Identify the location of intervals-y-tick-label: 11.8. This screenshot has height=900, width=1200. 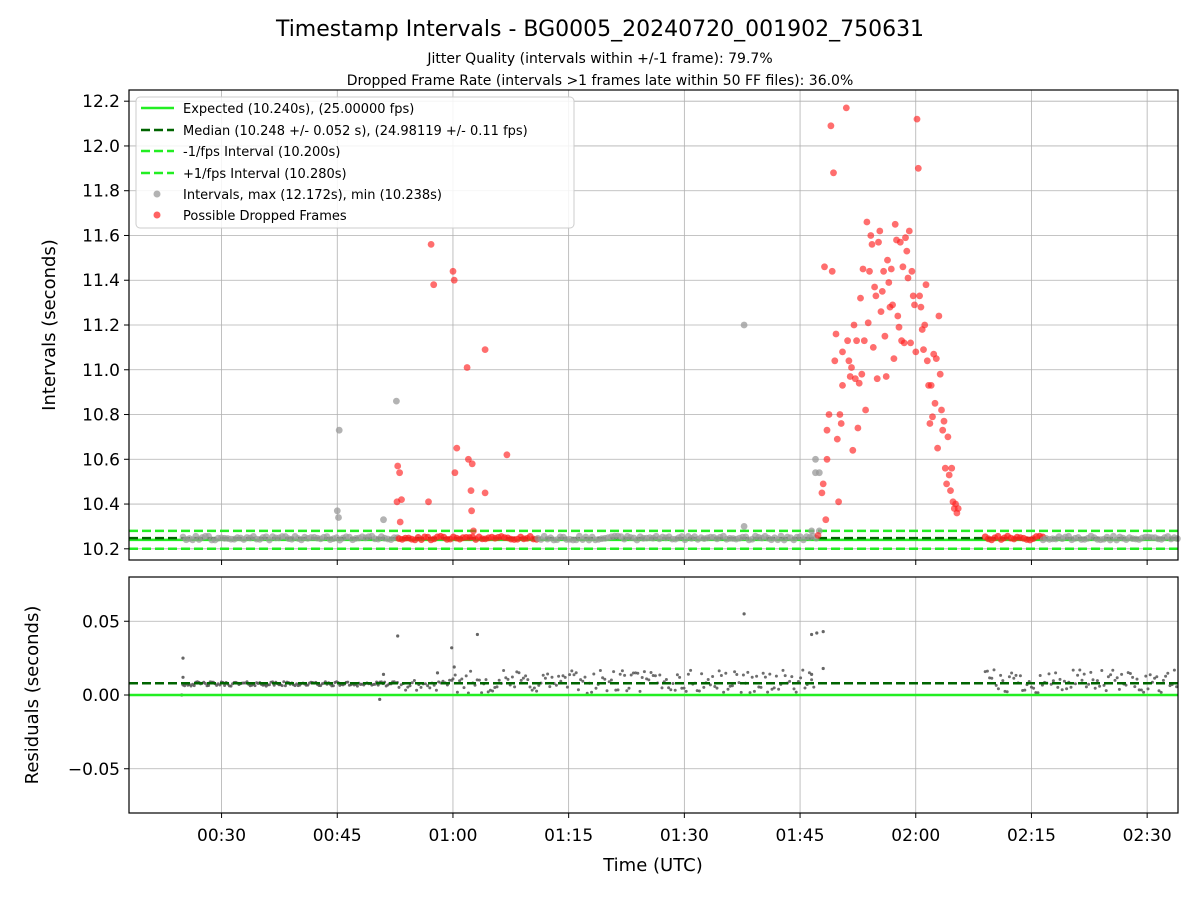
(101, 192).